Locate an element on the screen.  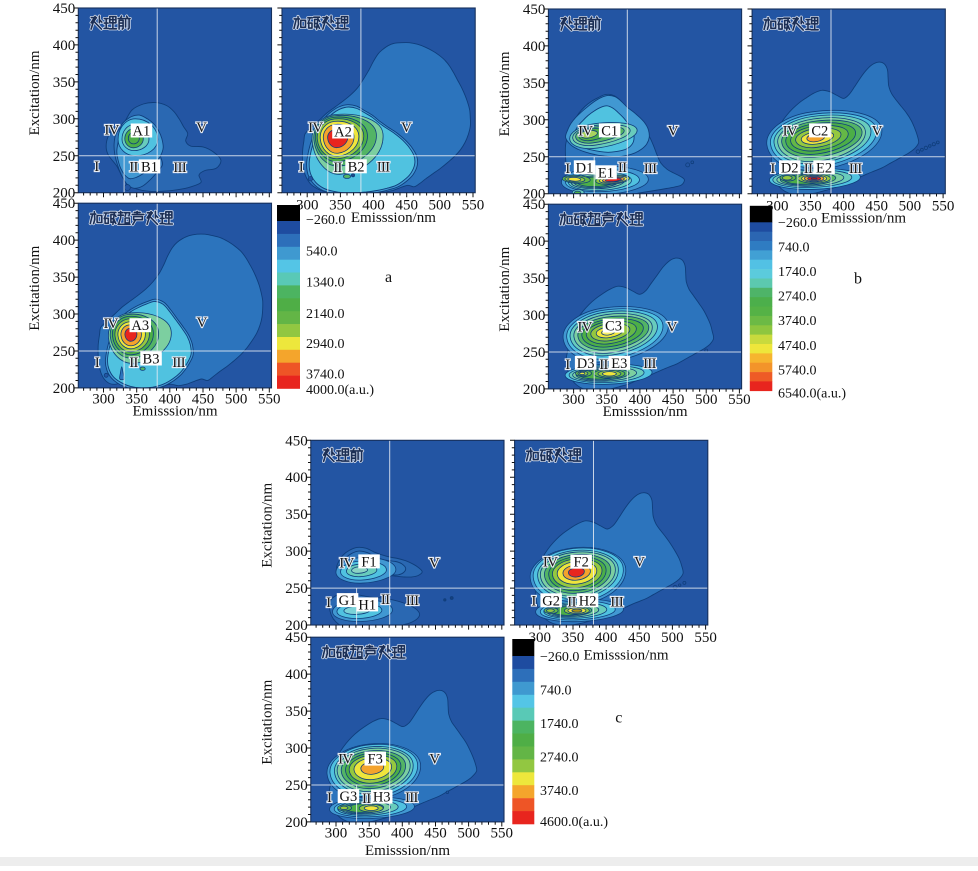
svg-text: 2140.0 is located at coordinates (325, 314).